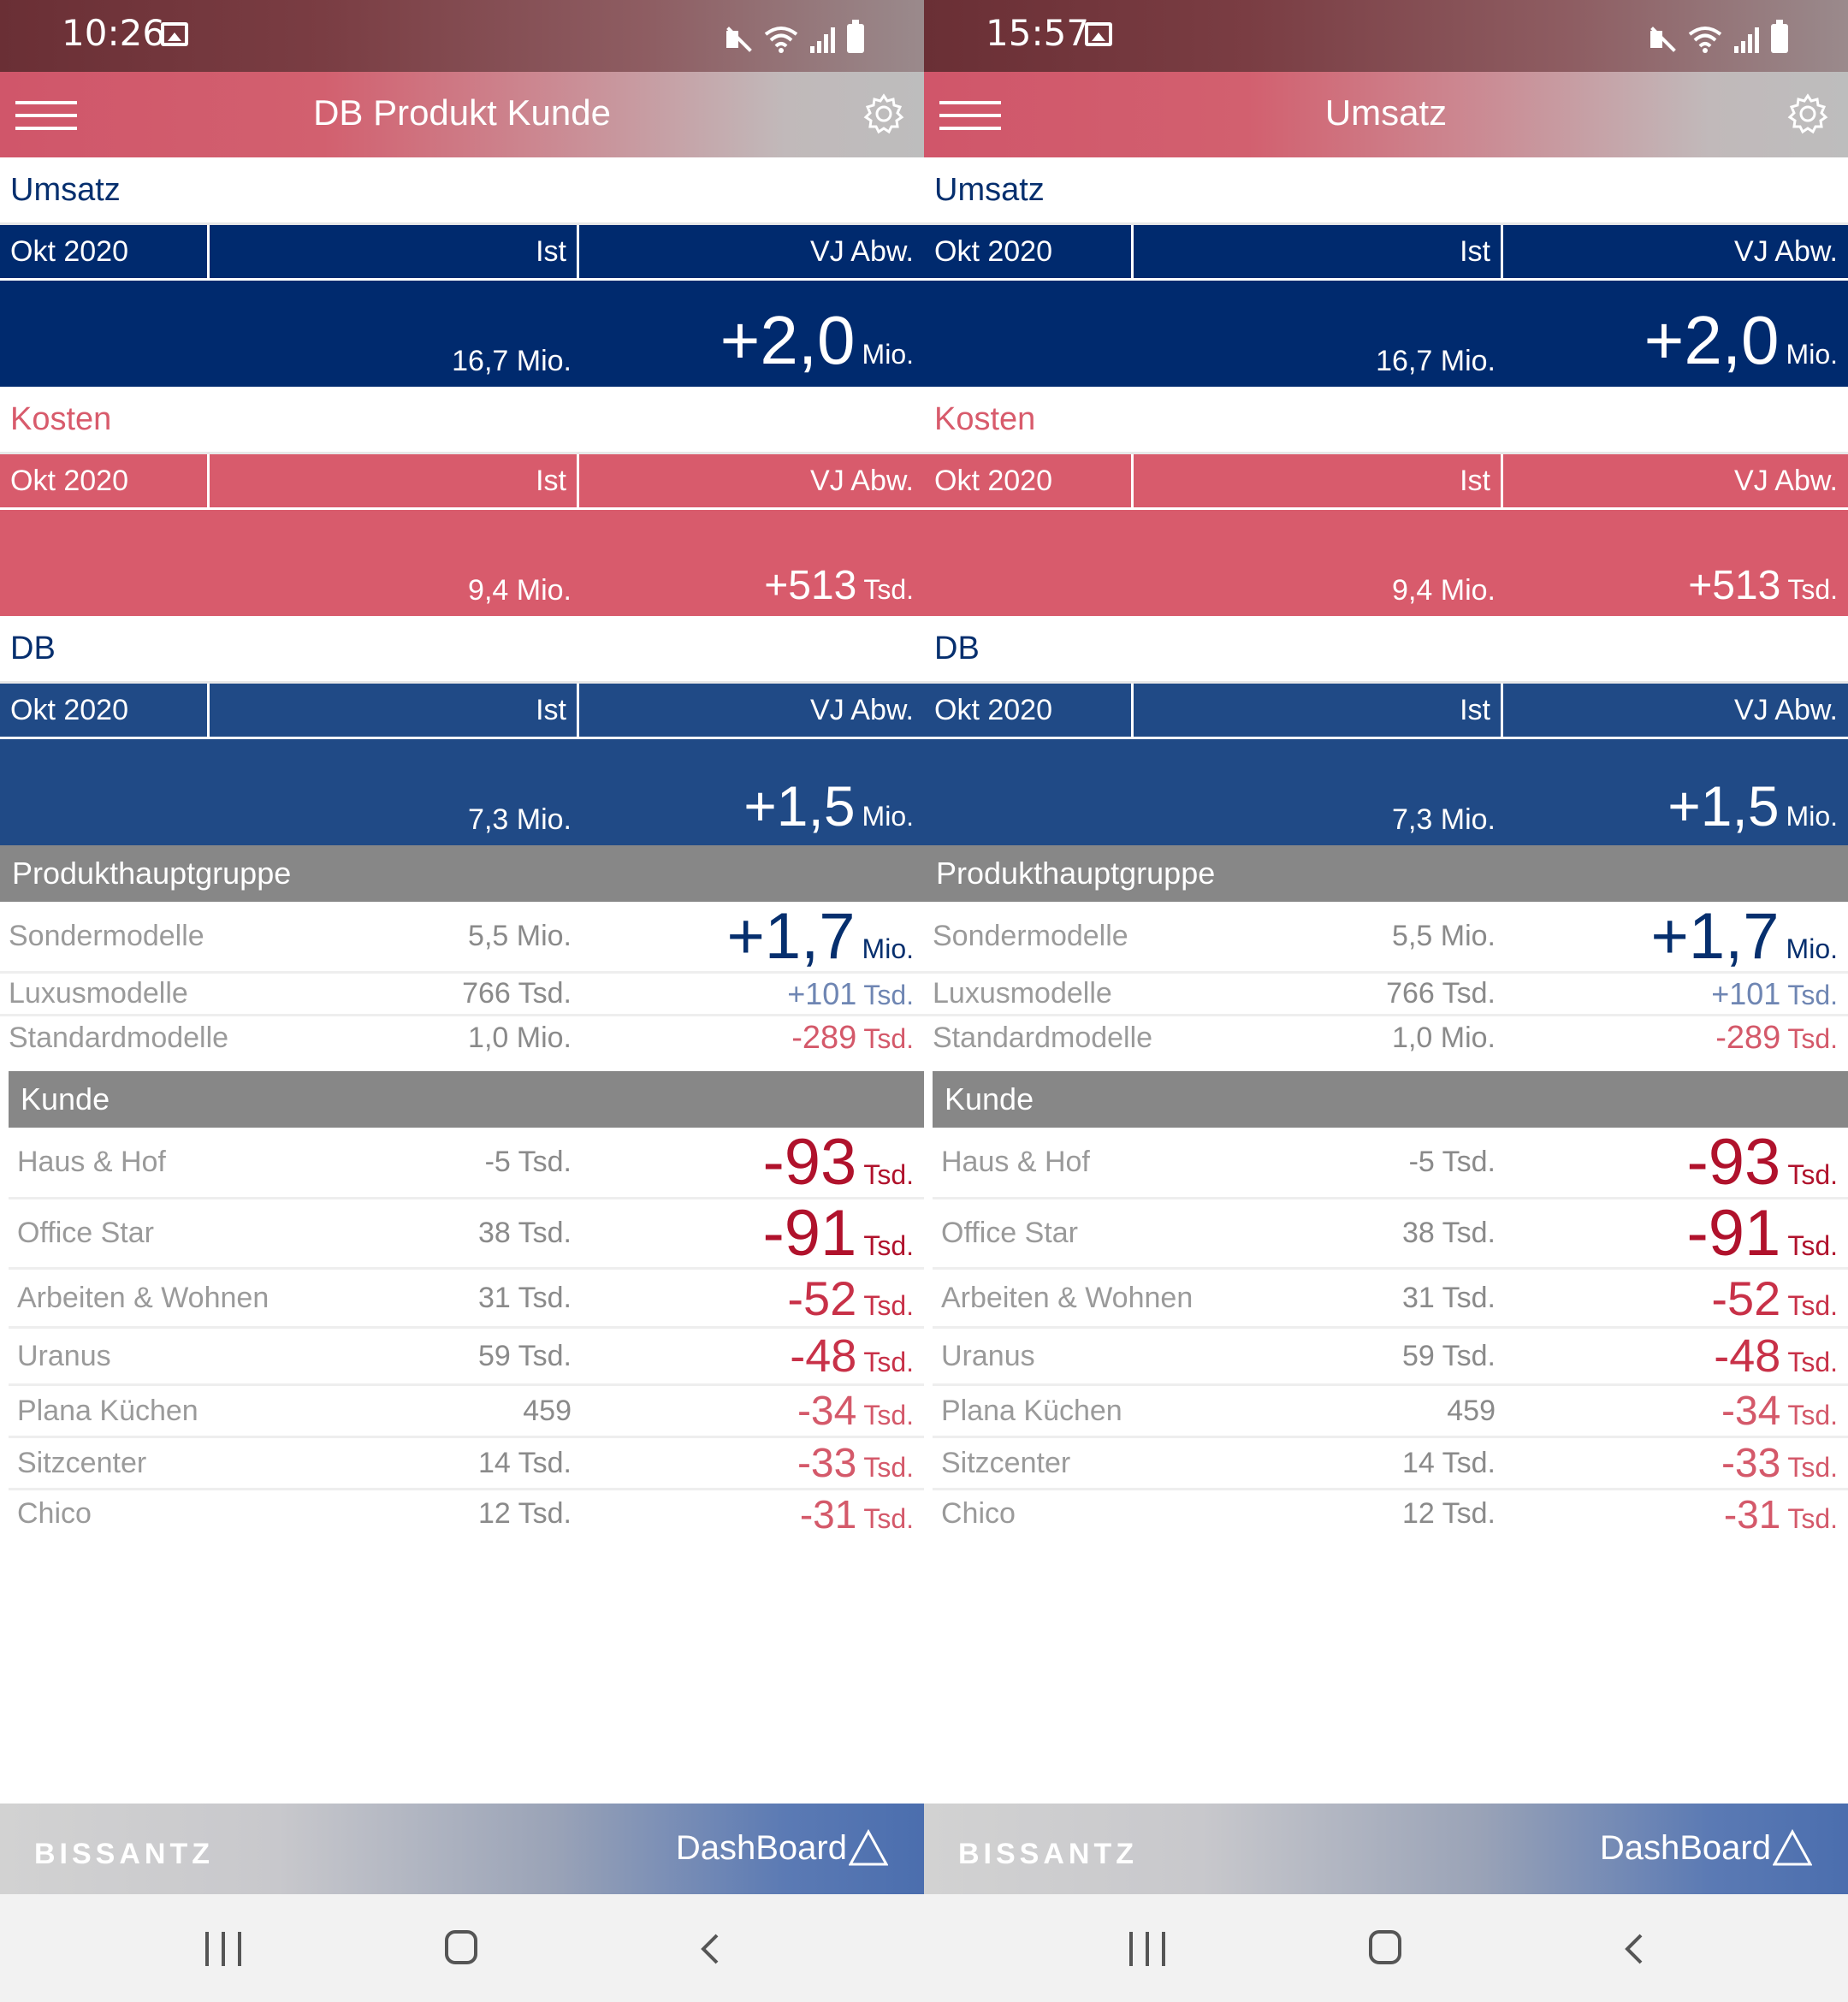 The height and width of the screenshot is (2002, 1848). What do you see at coordinates (1029, 480) in the screenshot?
I see `kosten-period: Okt 2020` at bounding box center [1029, 480].